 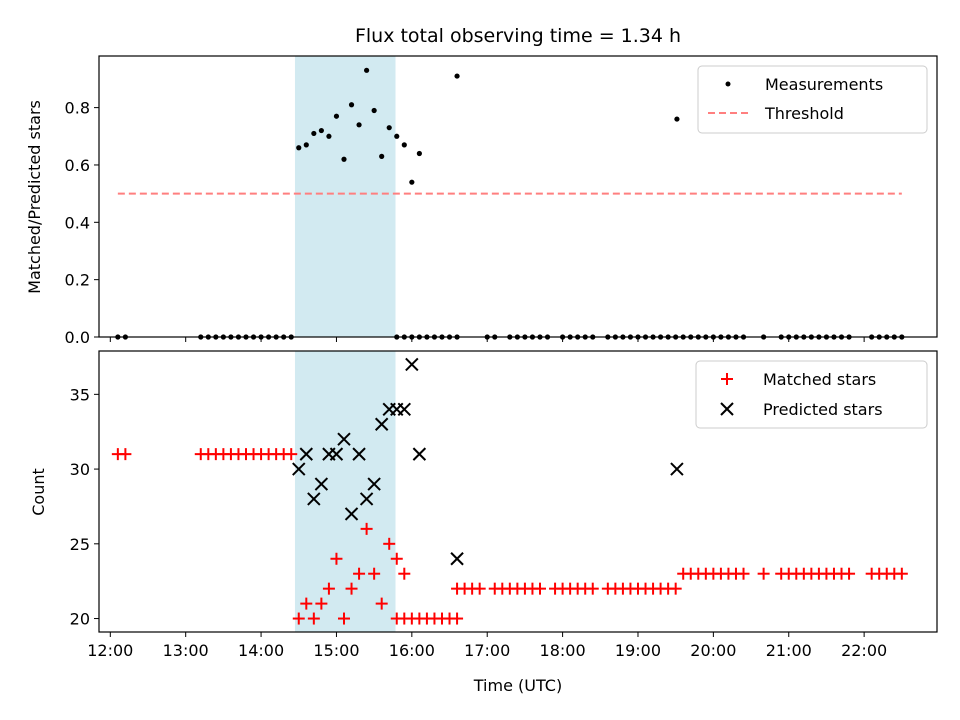 I want to click on y-tick-label: 20, so click(x=80, y=619).